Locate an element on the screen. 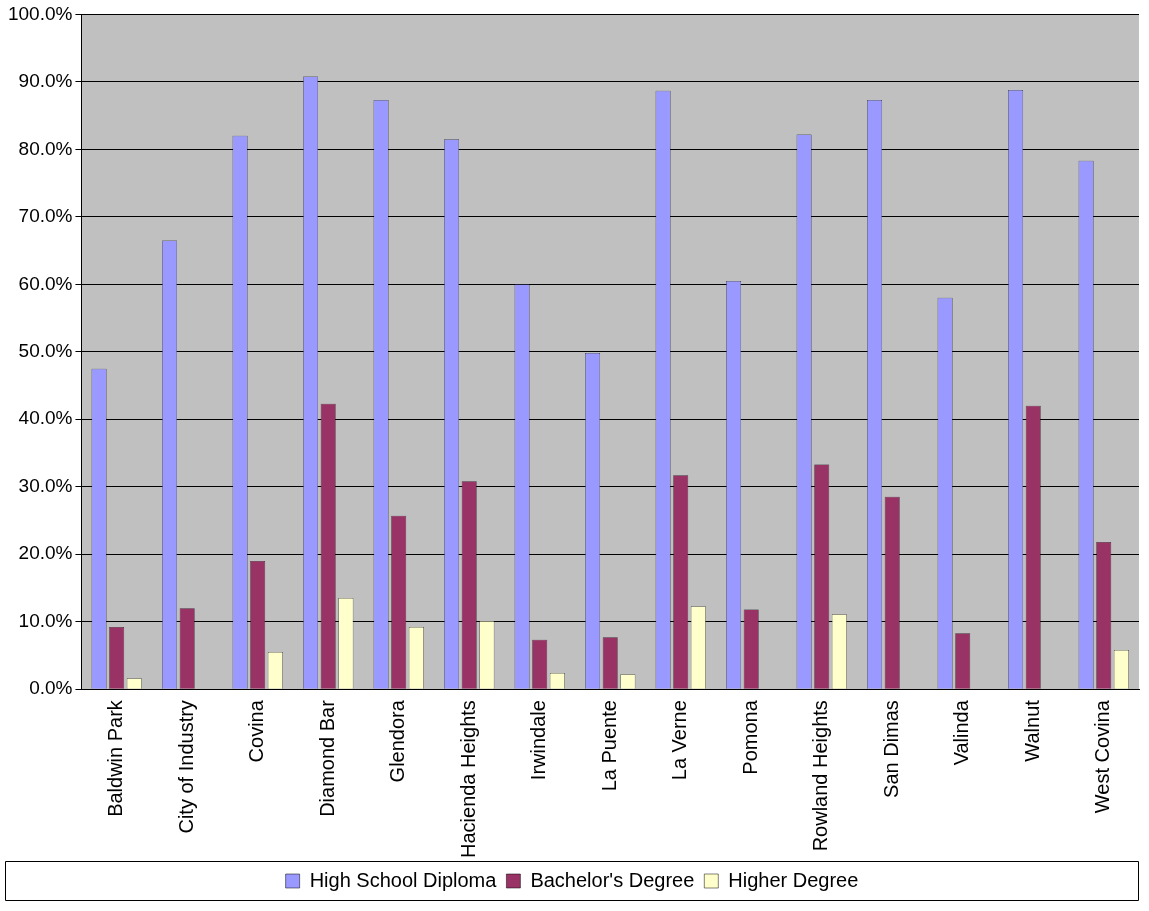  x-tick-label: Rowland Heights is located at coordinates (820, 776).